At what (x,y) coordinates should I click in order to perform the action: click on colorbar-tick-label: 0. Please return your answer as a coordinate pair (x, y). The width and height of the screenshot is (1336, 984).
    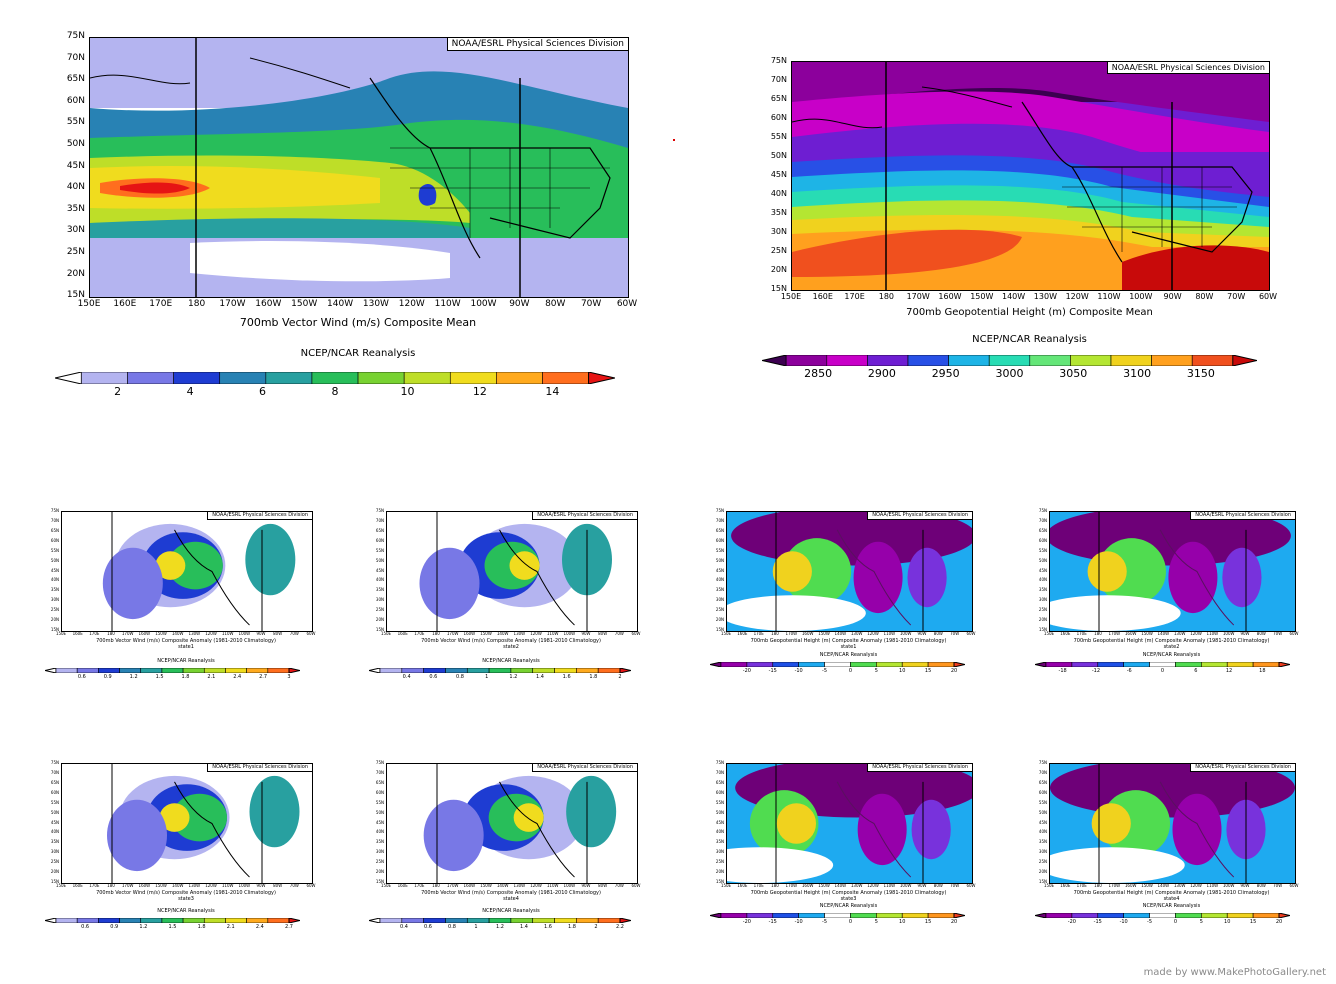
    Looking at the image, I should click on (850, 922).